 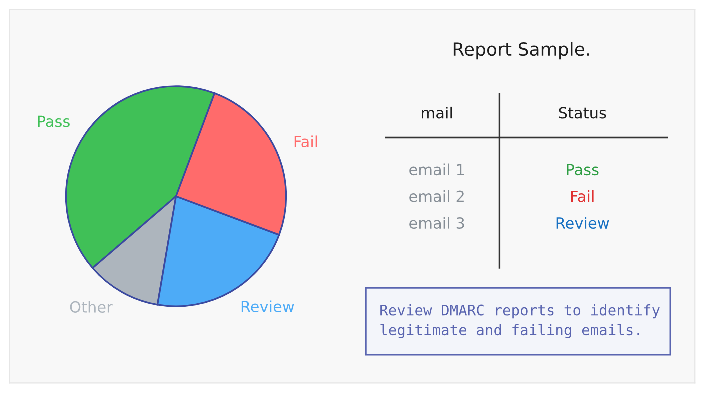 What do you see at coordinates (582, 113) in the screenshot?
I see `text: Status` at bounding box center [582, 113].